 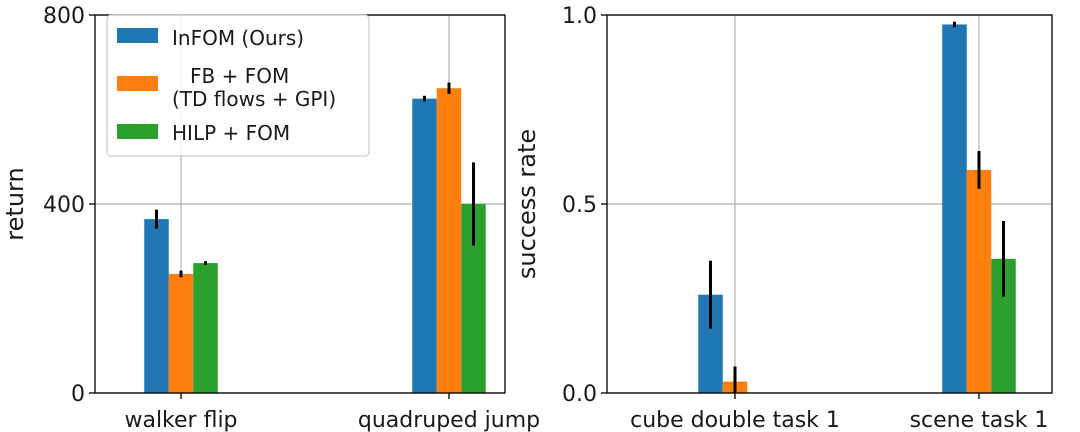 I want to click on y-tick-label: 400, so click(x=64, y=205).